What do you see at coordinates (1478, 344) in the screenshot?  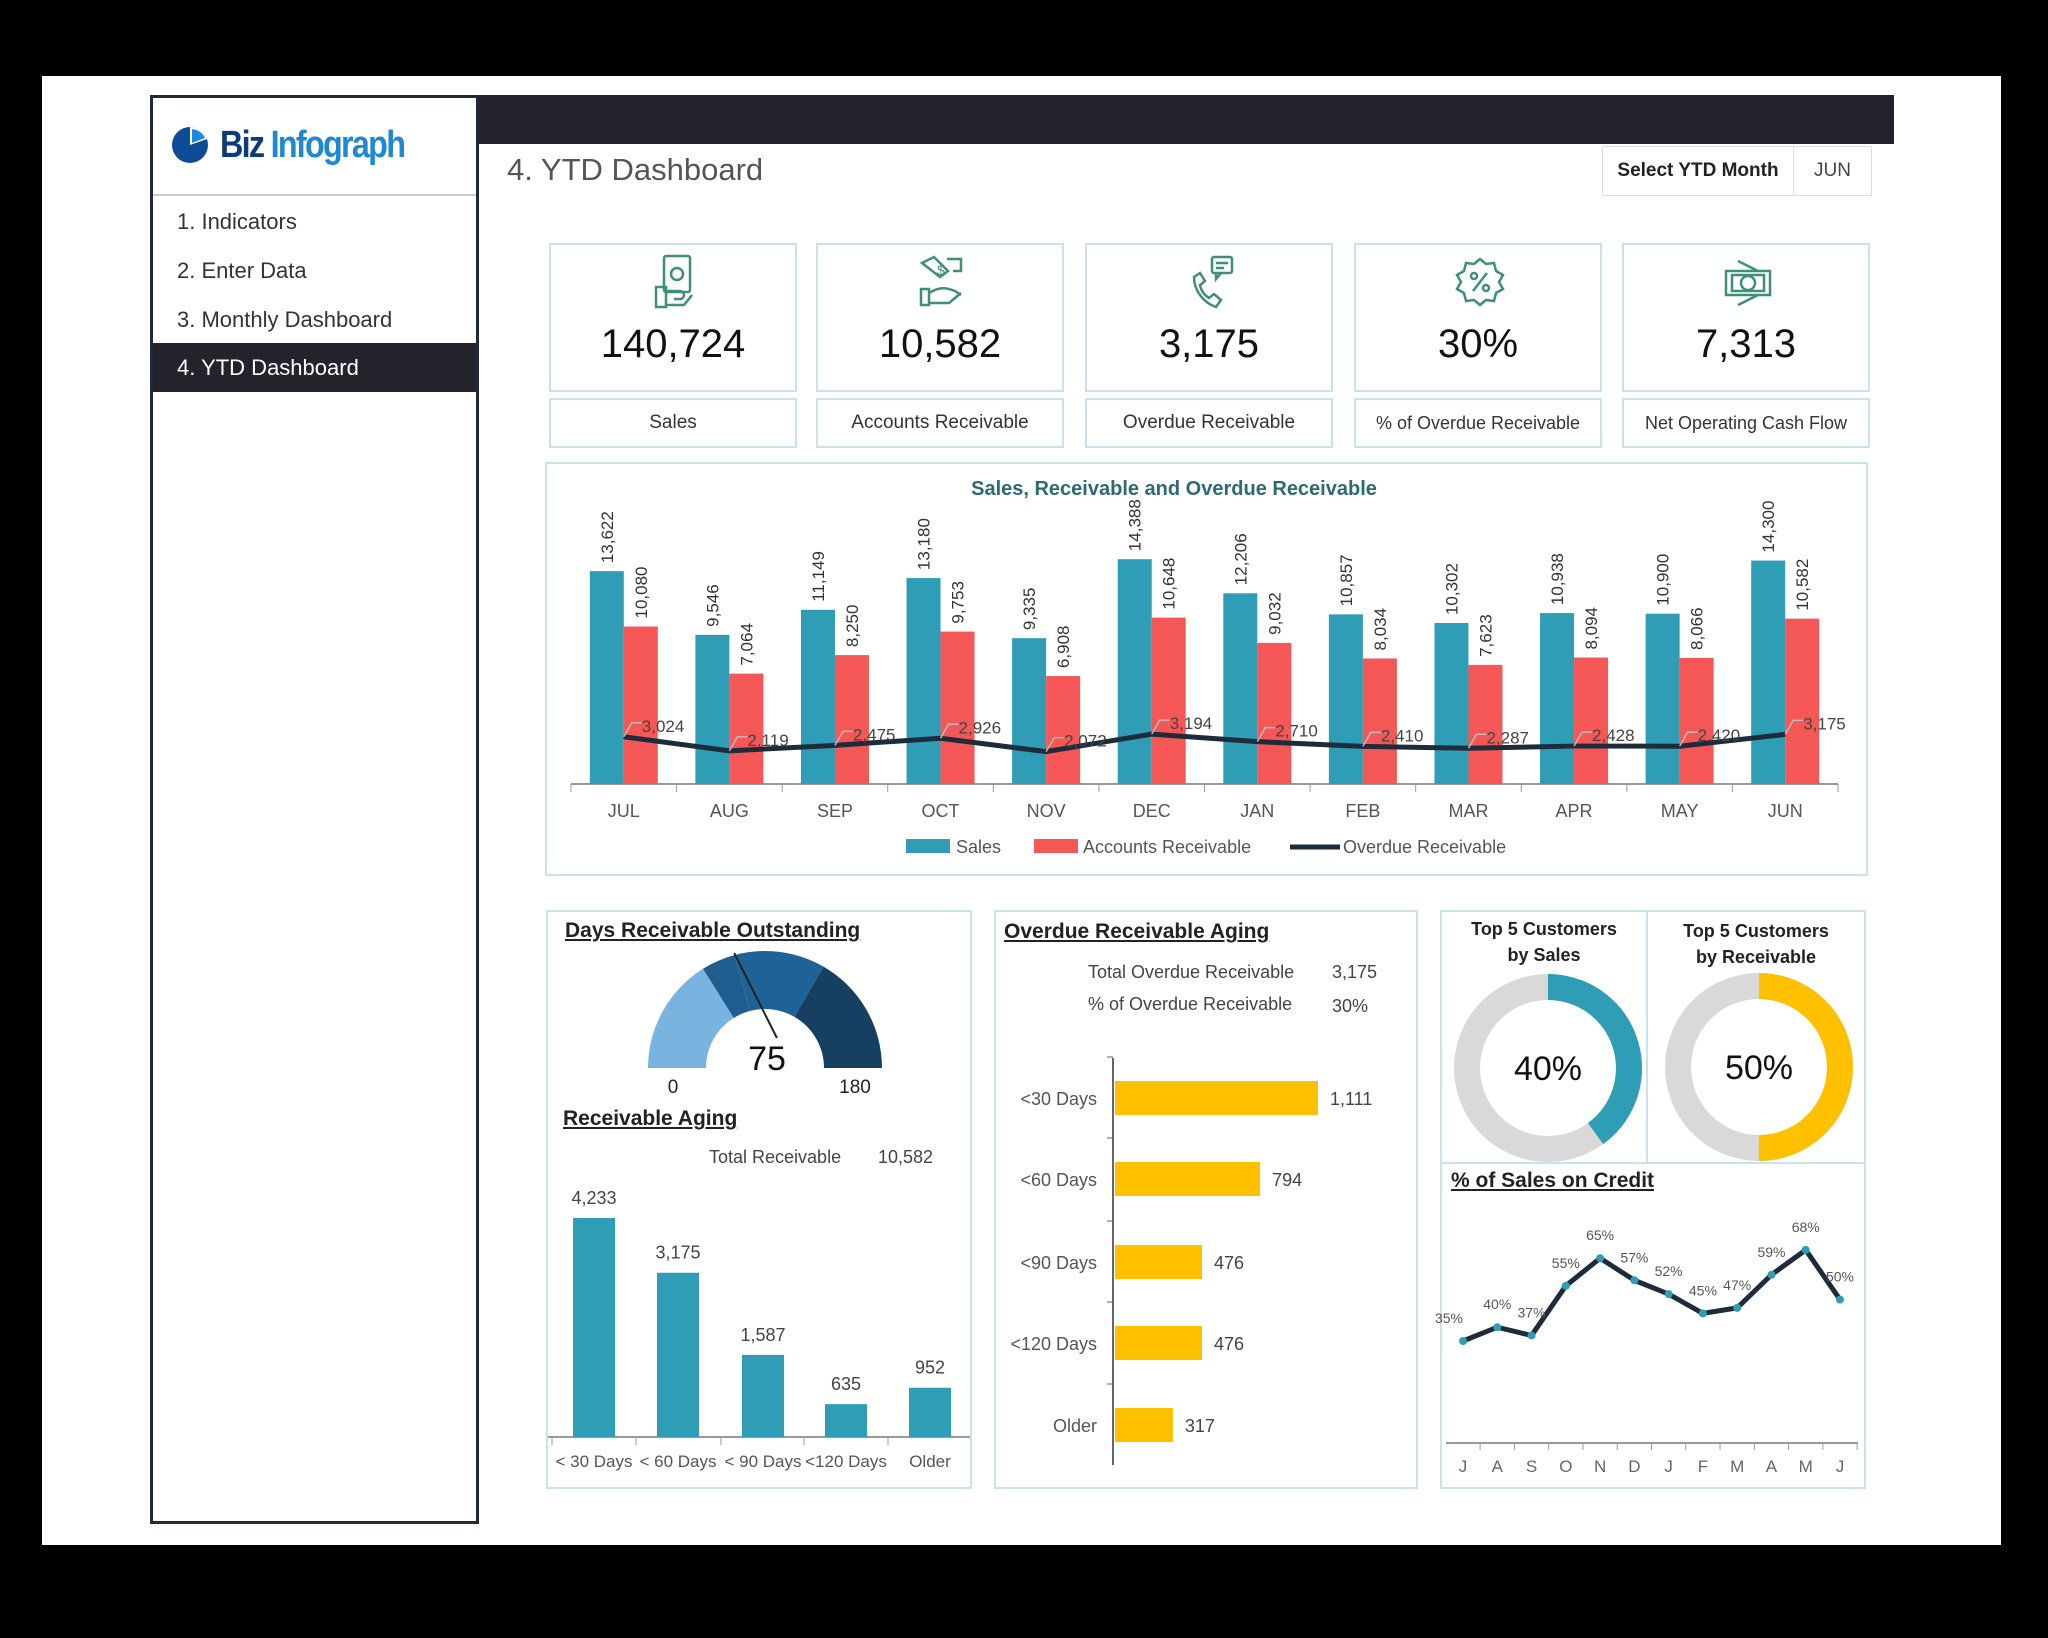 I see `kpi-value: 30%` at bounding box center [1478, 344].